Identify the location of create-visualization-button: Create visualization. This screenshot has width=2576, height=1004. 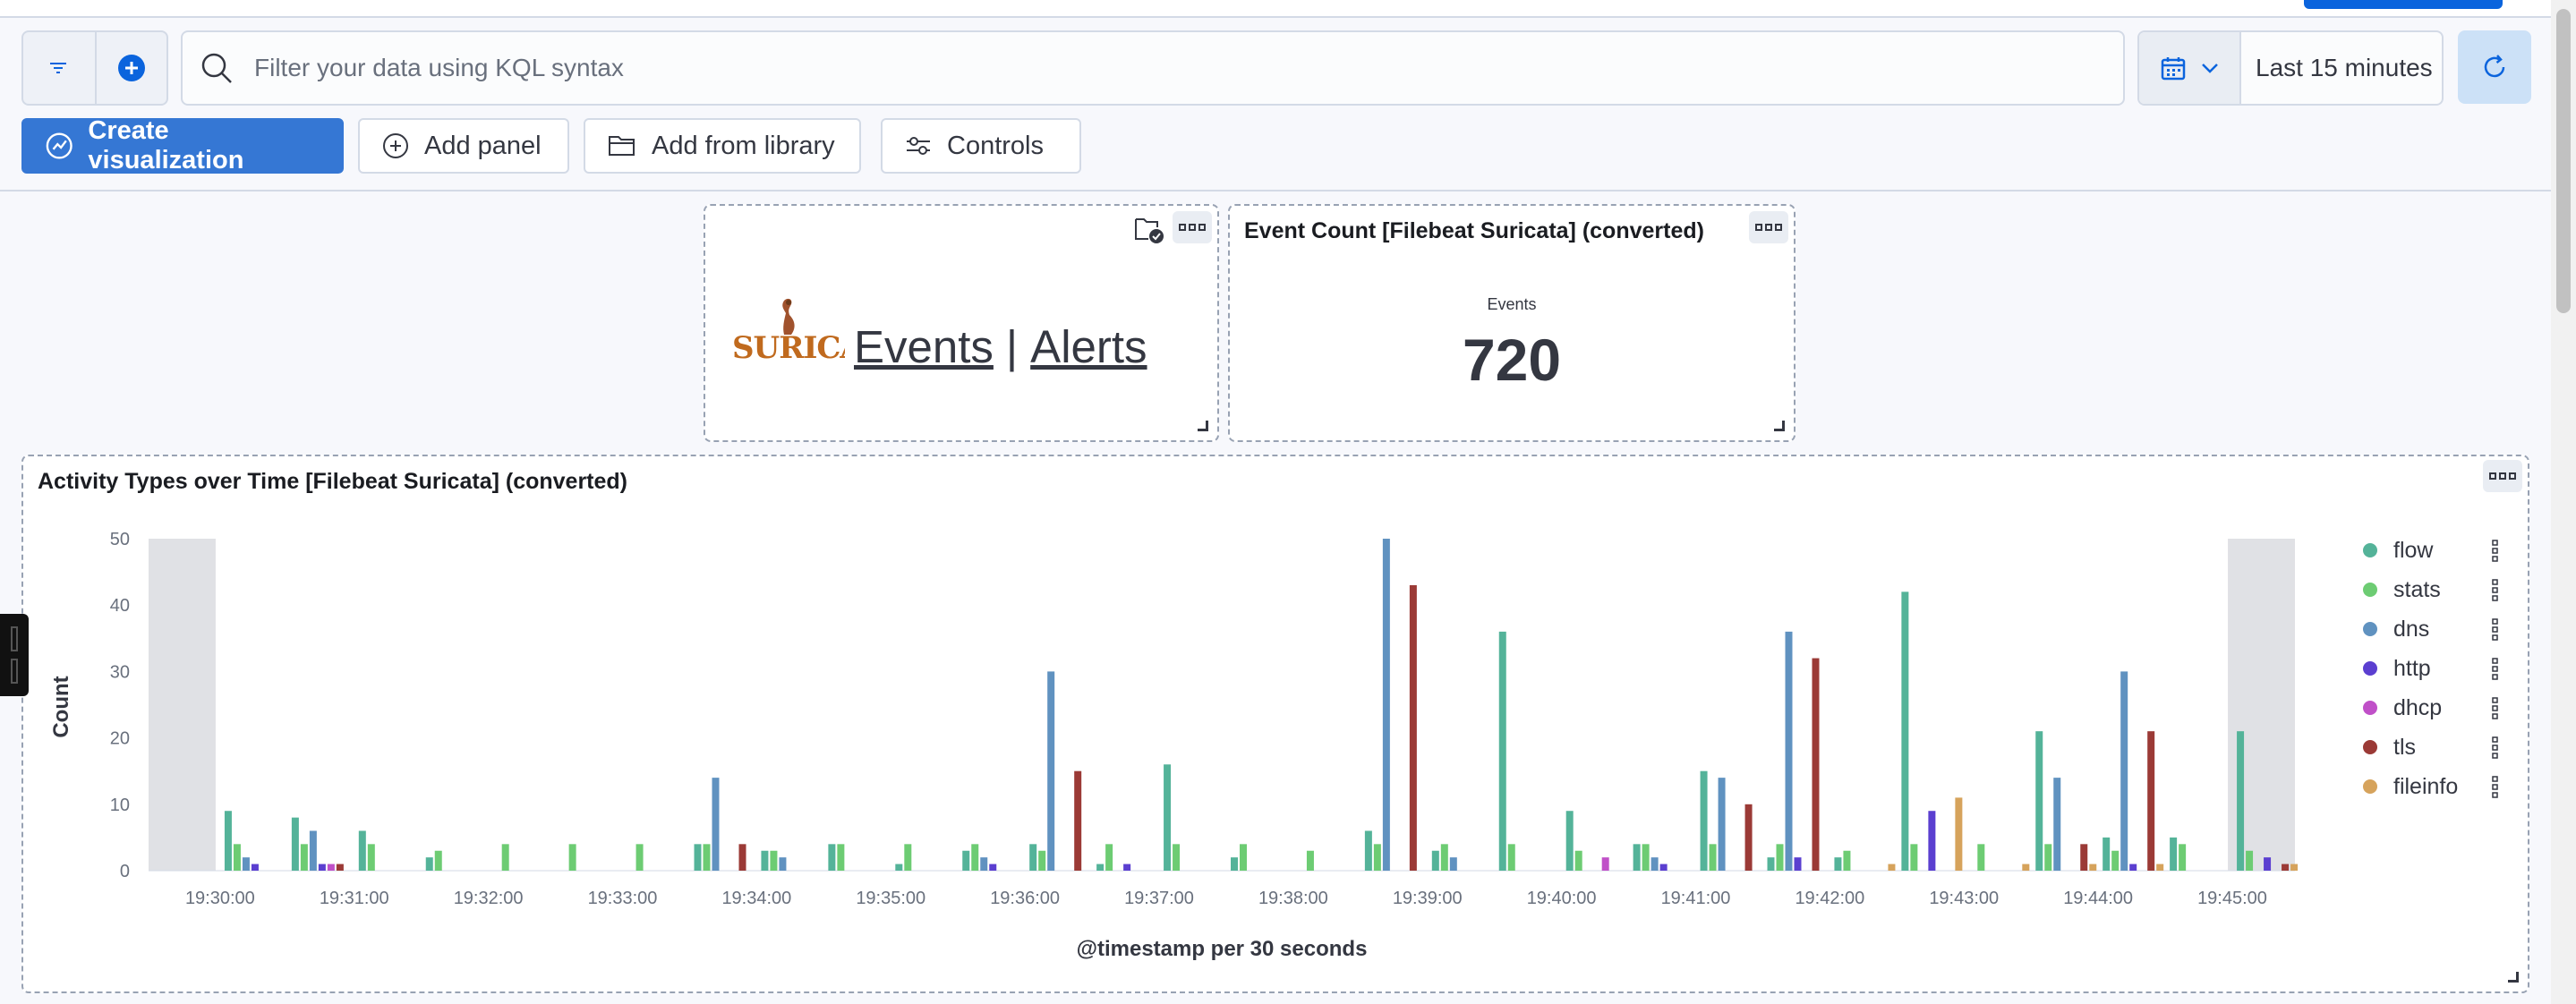
(182, 145).